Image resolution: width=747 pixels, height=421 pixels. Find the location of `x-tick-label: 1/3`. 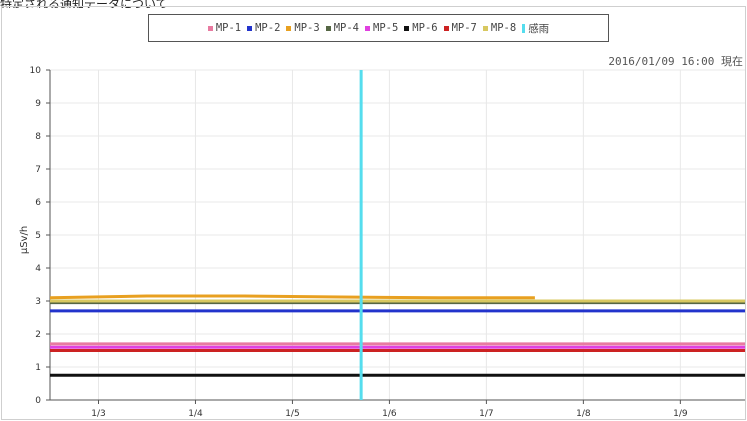

x-tick-label: 1/3 is located at coordinates (98, 414).